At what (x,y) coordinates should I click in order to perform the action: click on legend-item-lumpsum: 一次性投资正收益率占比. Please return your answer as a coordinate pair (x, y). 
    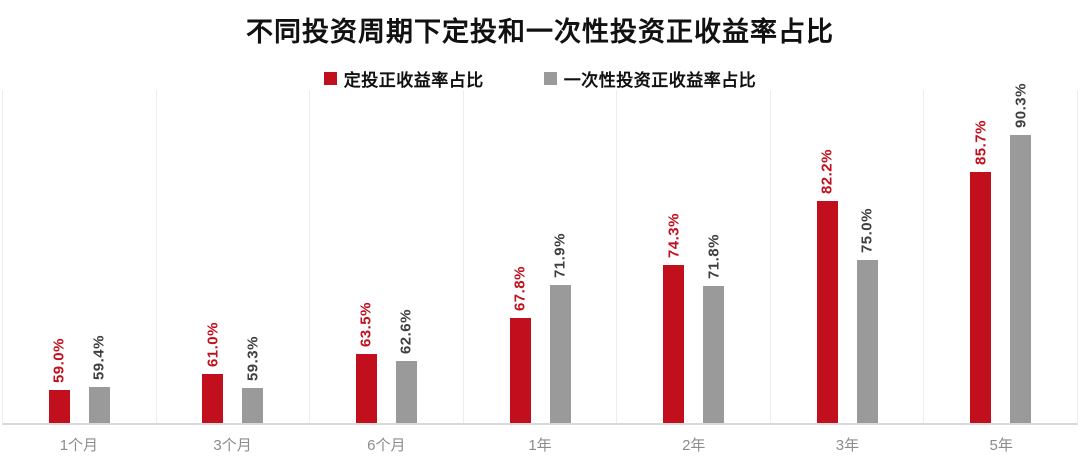
    Looking at the image, I should click on (650, 78).